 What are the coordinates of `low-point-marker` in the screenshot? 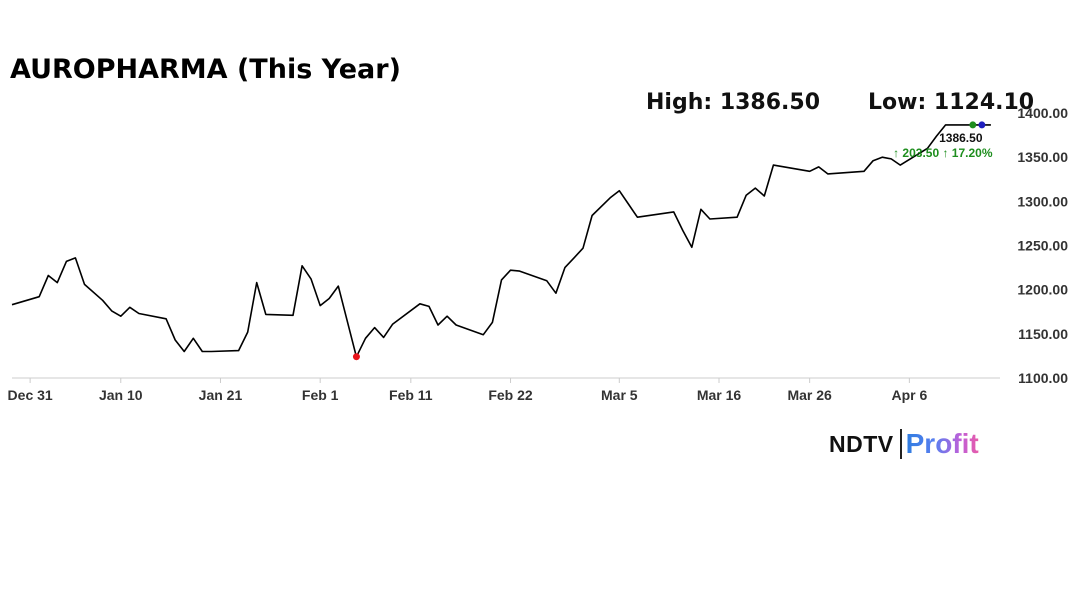 It's located at (356, 357).